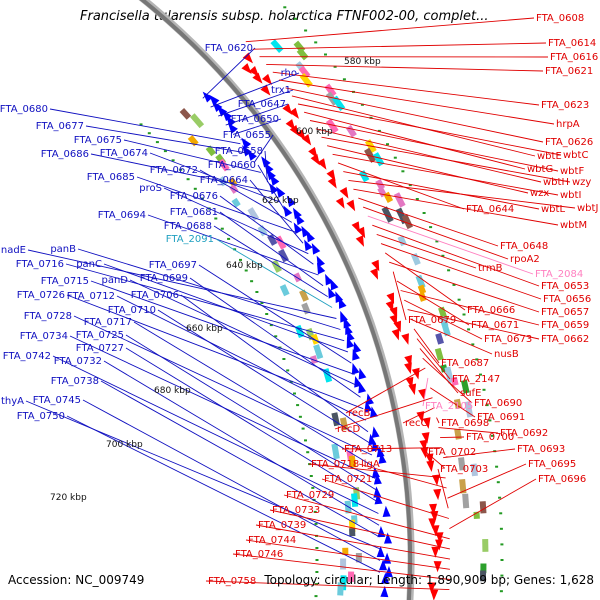 This screenshot has height=600, width=600. Describe the element at coordinates (122, 215) in the screenshot. I see `gene-label-left: FTA_0694` at that location.